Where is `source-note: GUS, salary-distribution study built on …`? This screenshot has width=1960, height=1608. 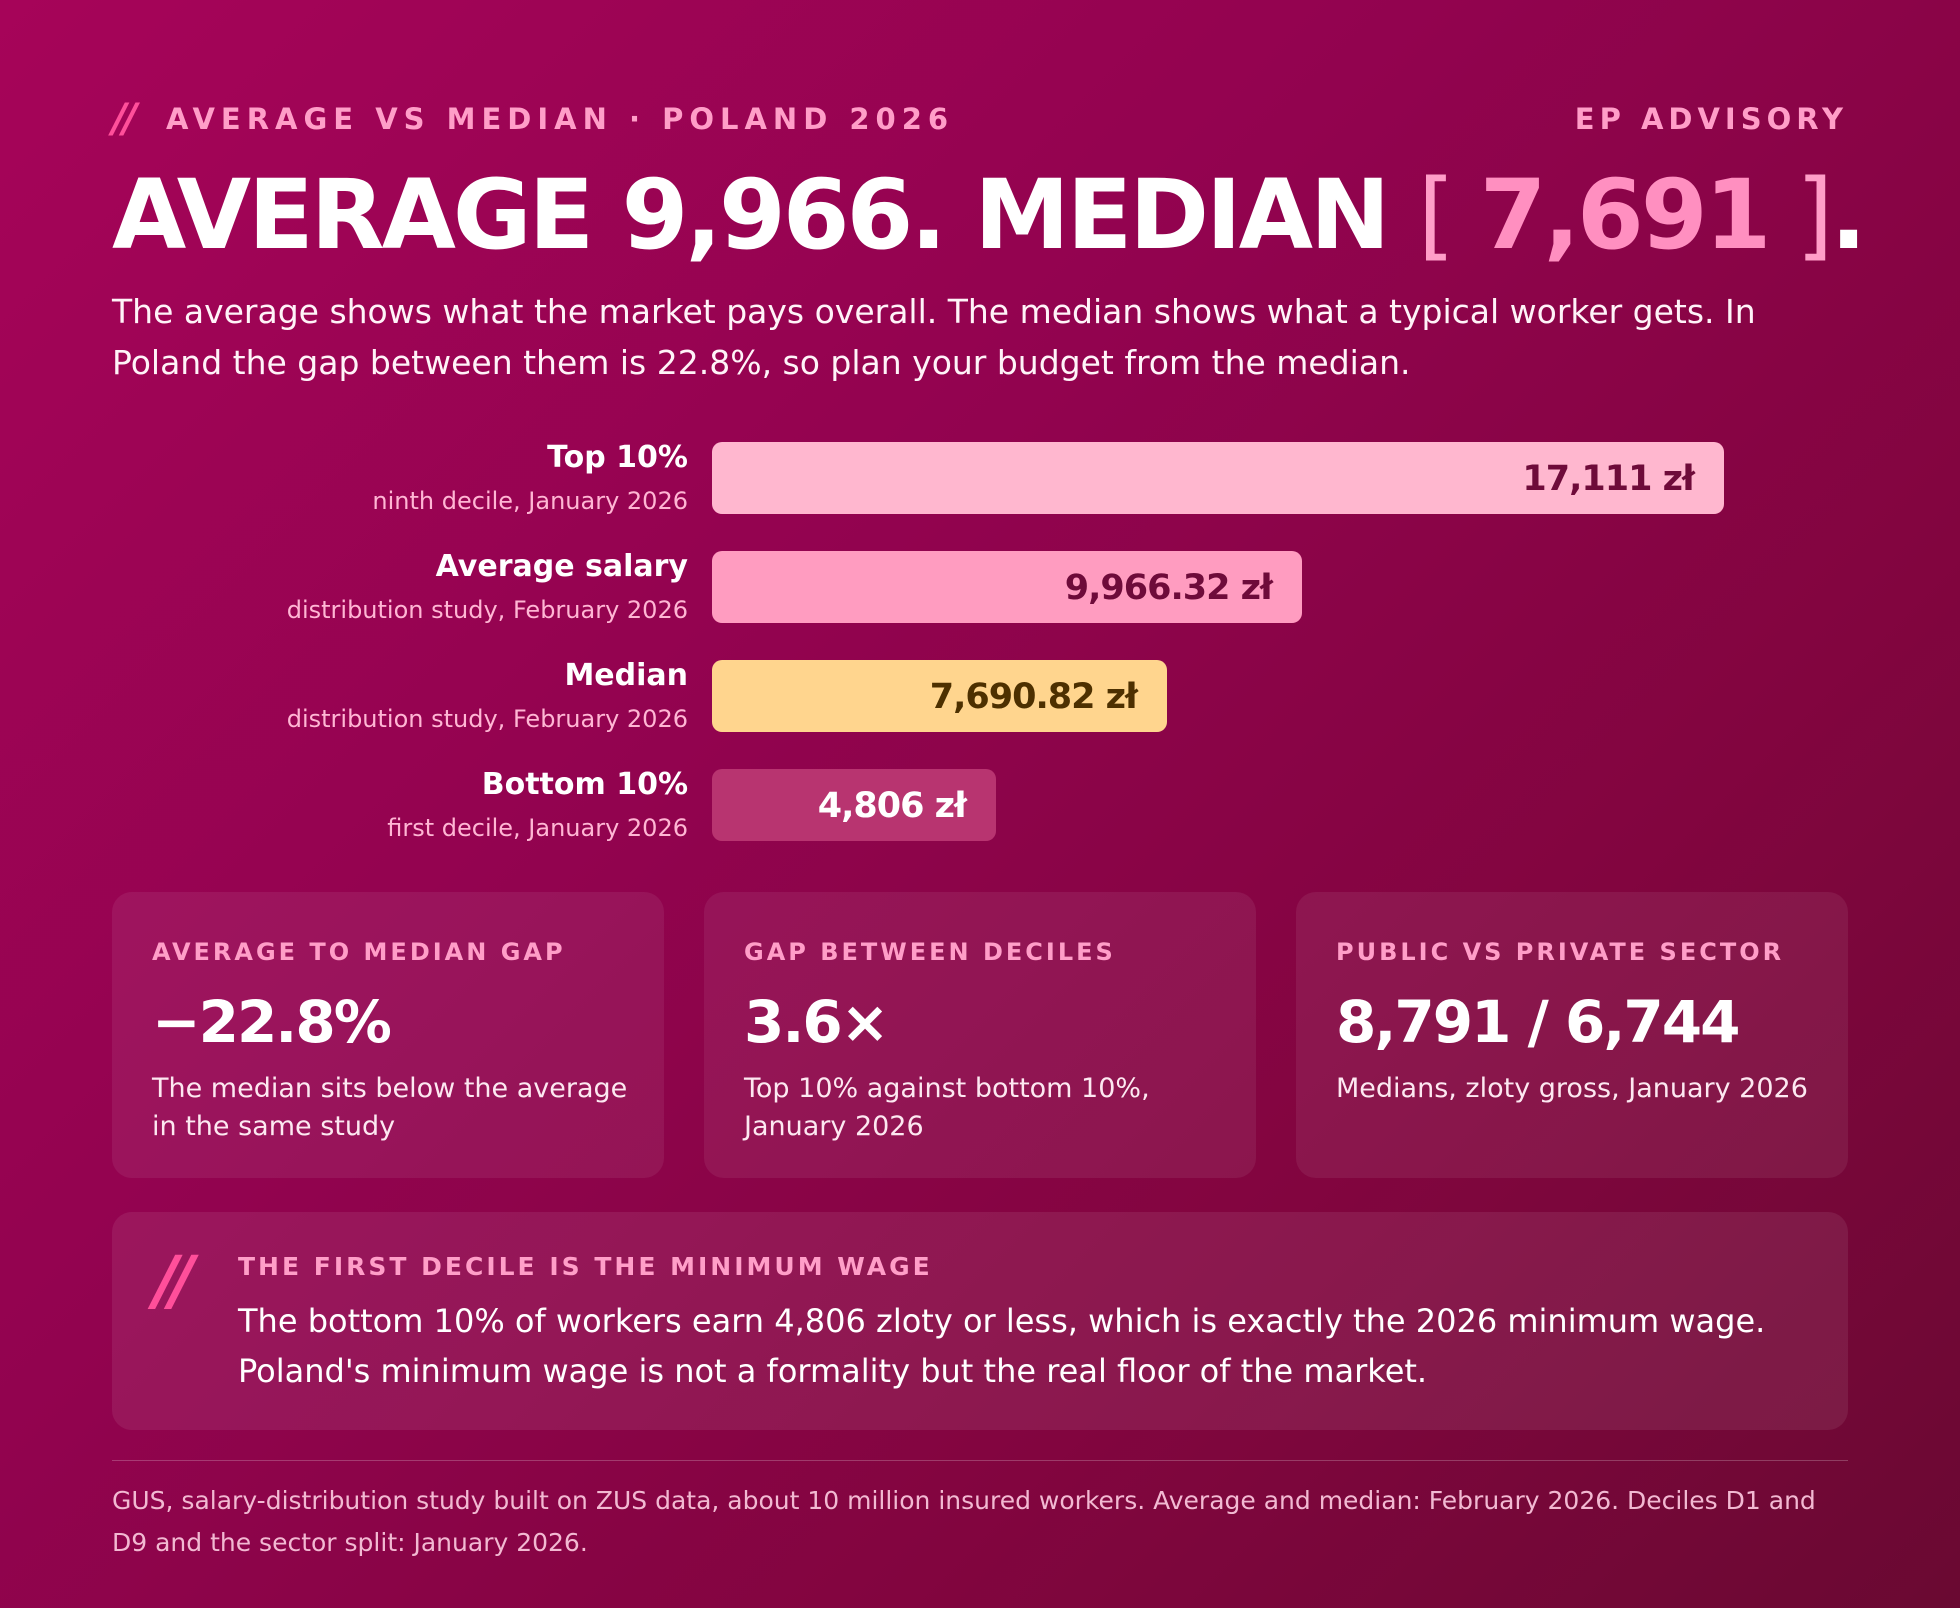
source-note: GUS, salary-distribution study built on … is located at coordinates (964, 1521).